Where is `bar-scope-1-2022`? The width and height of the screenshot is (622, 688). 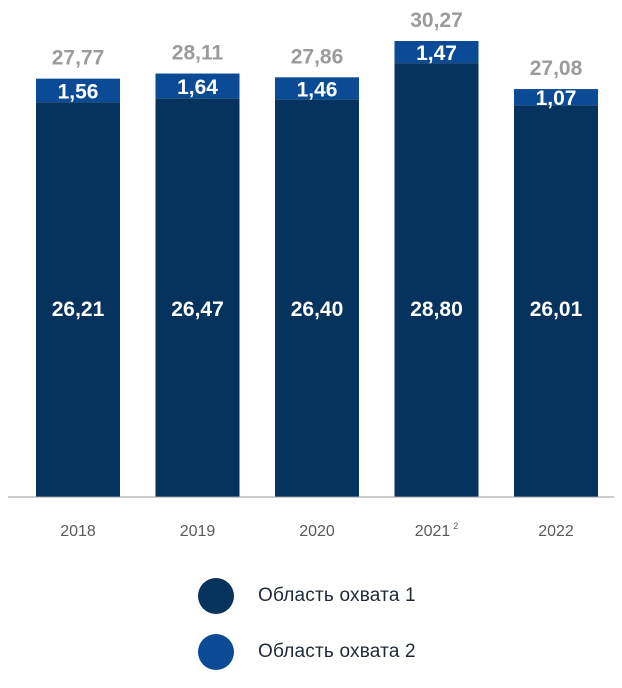
bar-scope-1-2022 is located at coordinates (556, 301).